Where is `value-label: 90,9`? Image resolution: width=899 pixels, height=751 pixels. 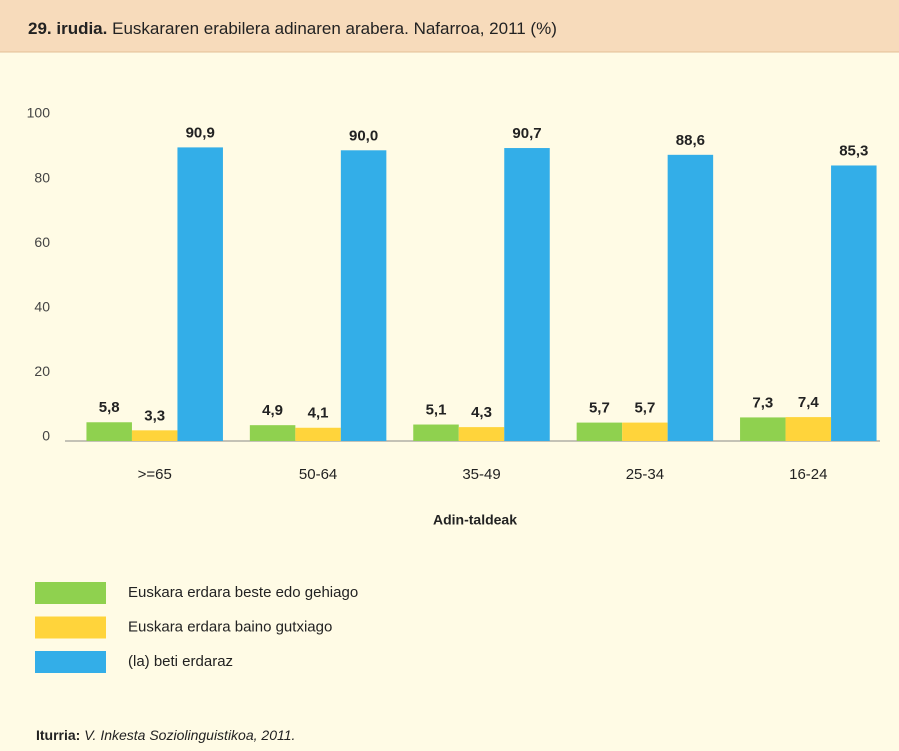 value-label: 90,9 is located at coordinates (200, 132).